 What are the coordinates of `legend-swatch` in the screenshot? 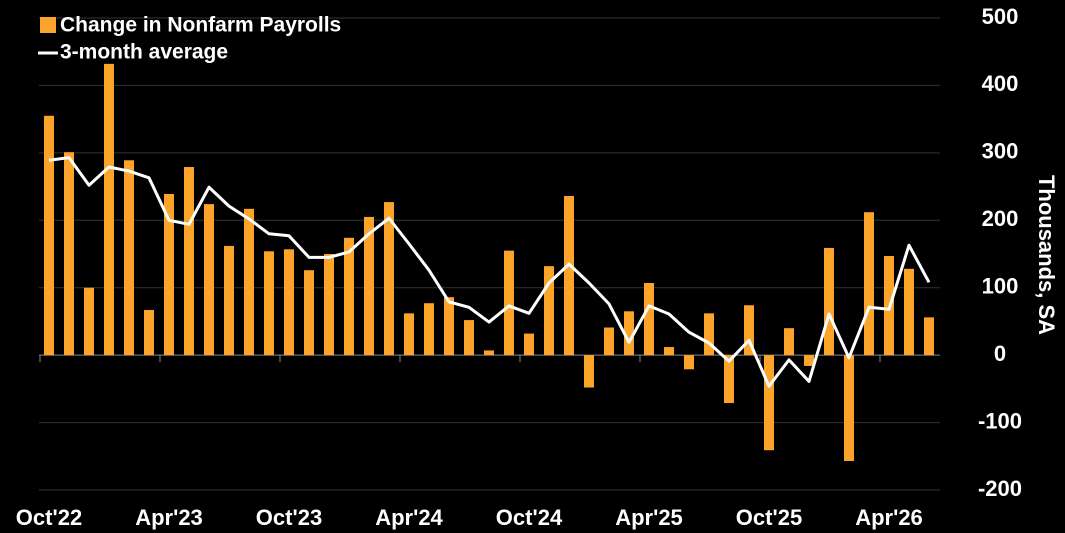 It's located at (48, 25).